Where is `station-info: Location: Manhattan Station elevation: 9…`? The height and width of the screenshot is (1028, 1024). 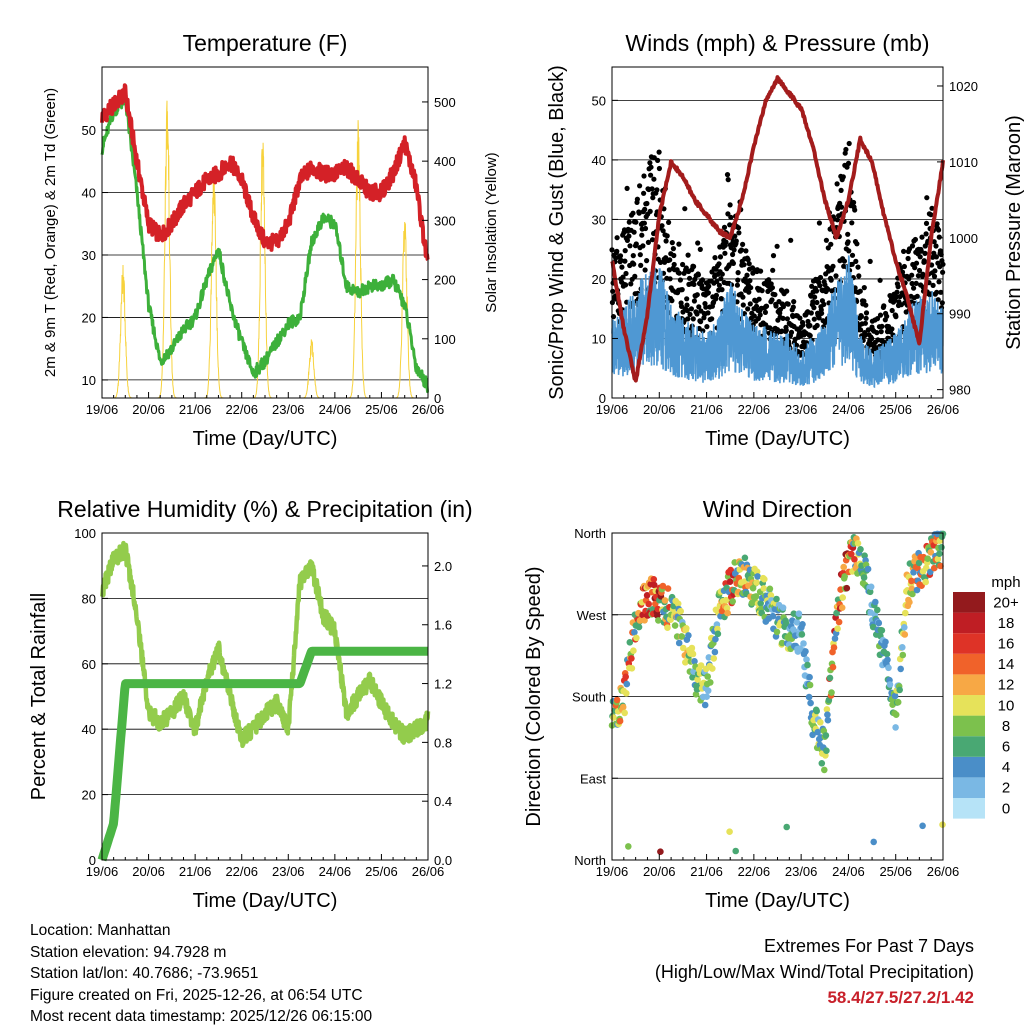 station-info: Location: Manhattan Station elevation: 9… is located at coordinates (201, 974).